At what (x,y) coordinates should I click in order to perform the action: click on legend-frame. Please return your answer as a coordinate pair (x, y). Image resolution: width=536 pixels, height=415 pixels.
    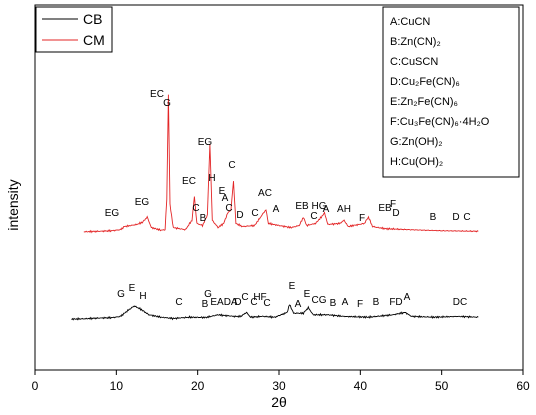
    Looking at the image, I should click on (74, 29).